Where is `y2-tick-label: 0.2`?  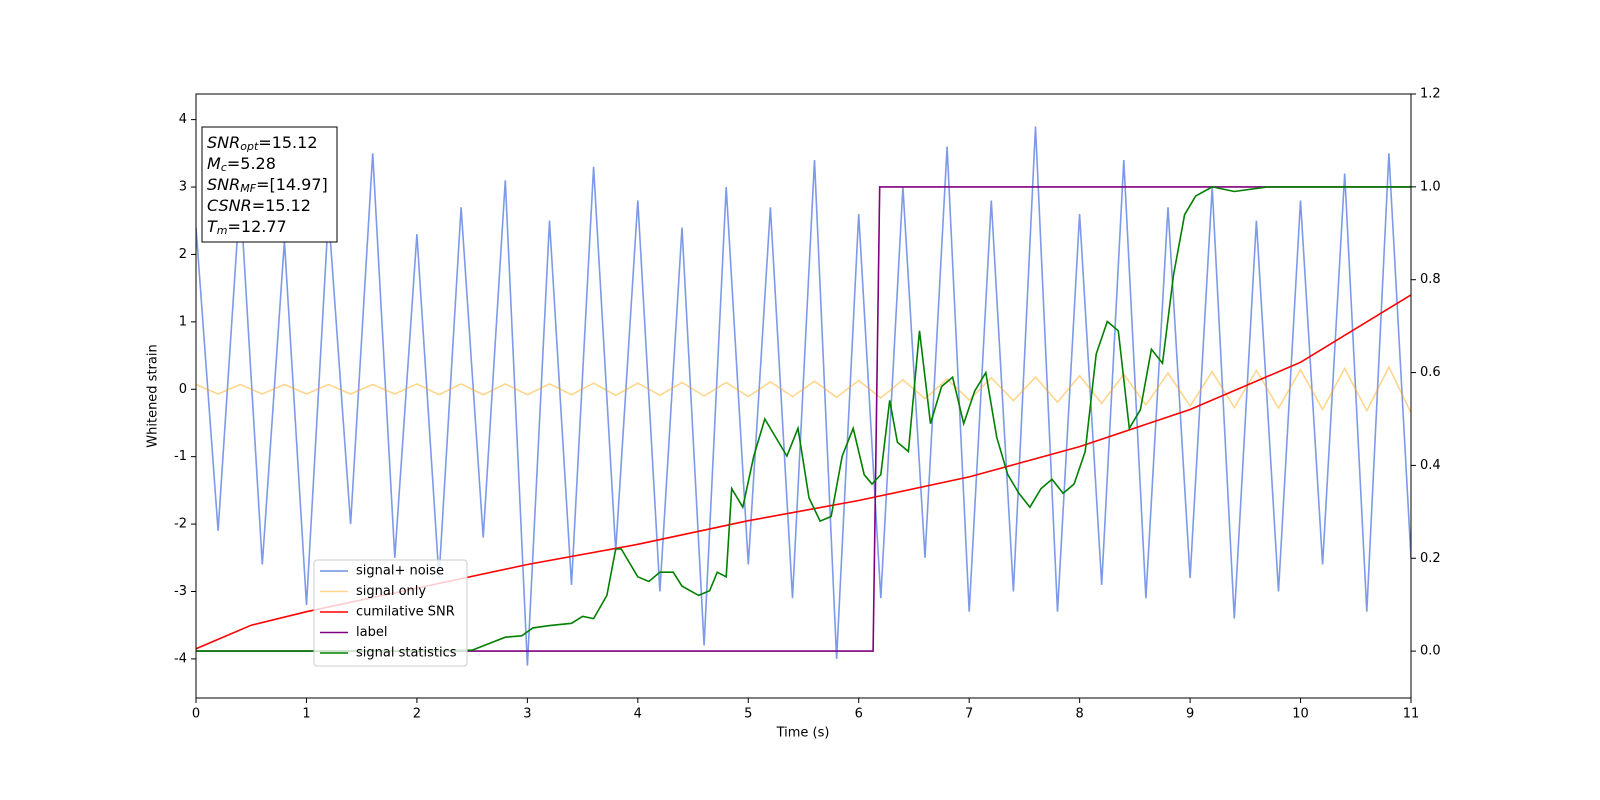
y2-tick-label: 0.2 is located at coordinates (1430, 558).